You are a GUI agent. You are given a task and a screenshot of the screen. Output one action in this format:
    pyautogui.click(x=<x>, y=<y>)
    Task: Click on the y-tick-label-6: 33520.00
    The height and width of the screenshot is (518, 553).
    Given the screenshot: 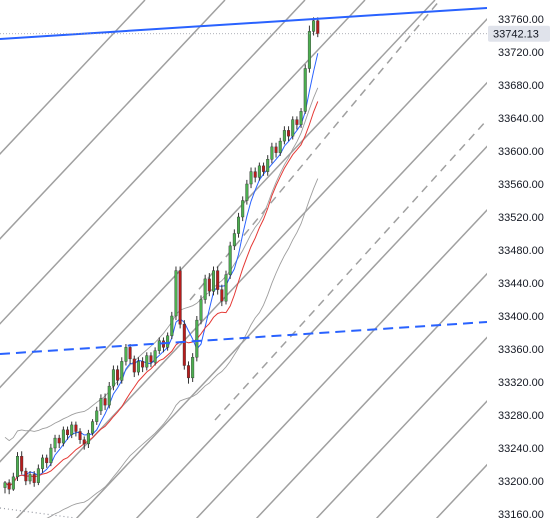 What is the action you would take?
    pyautogui.click(x=521, y=218)
    